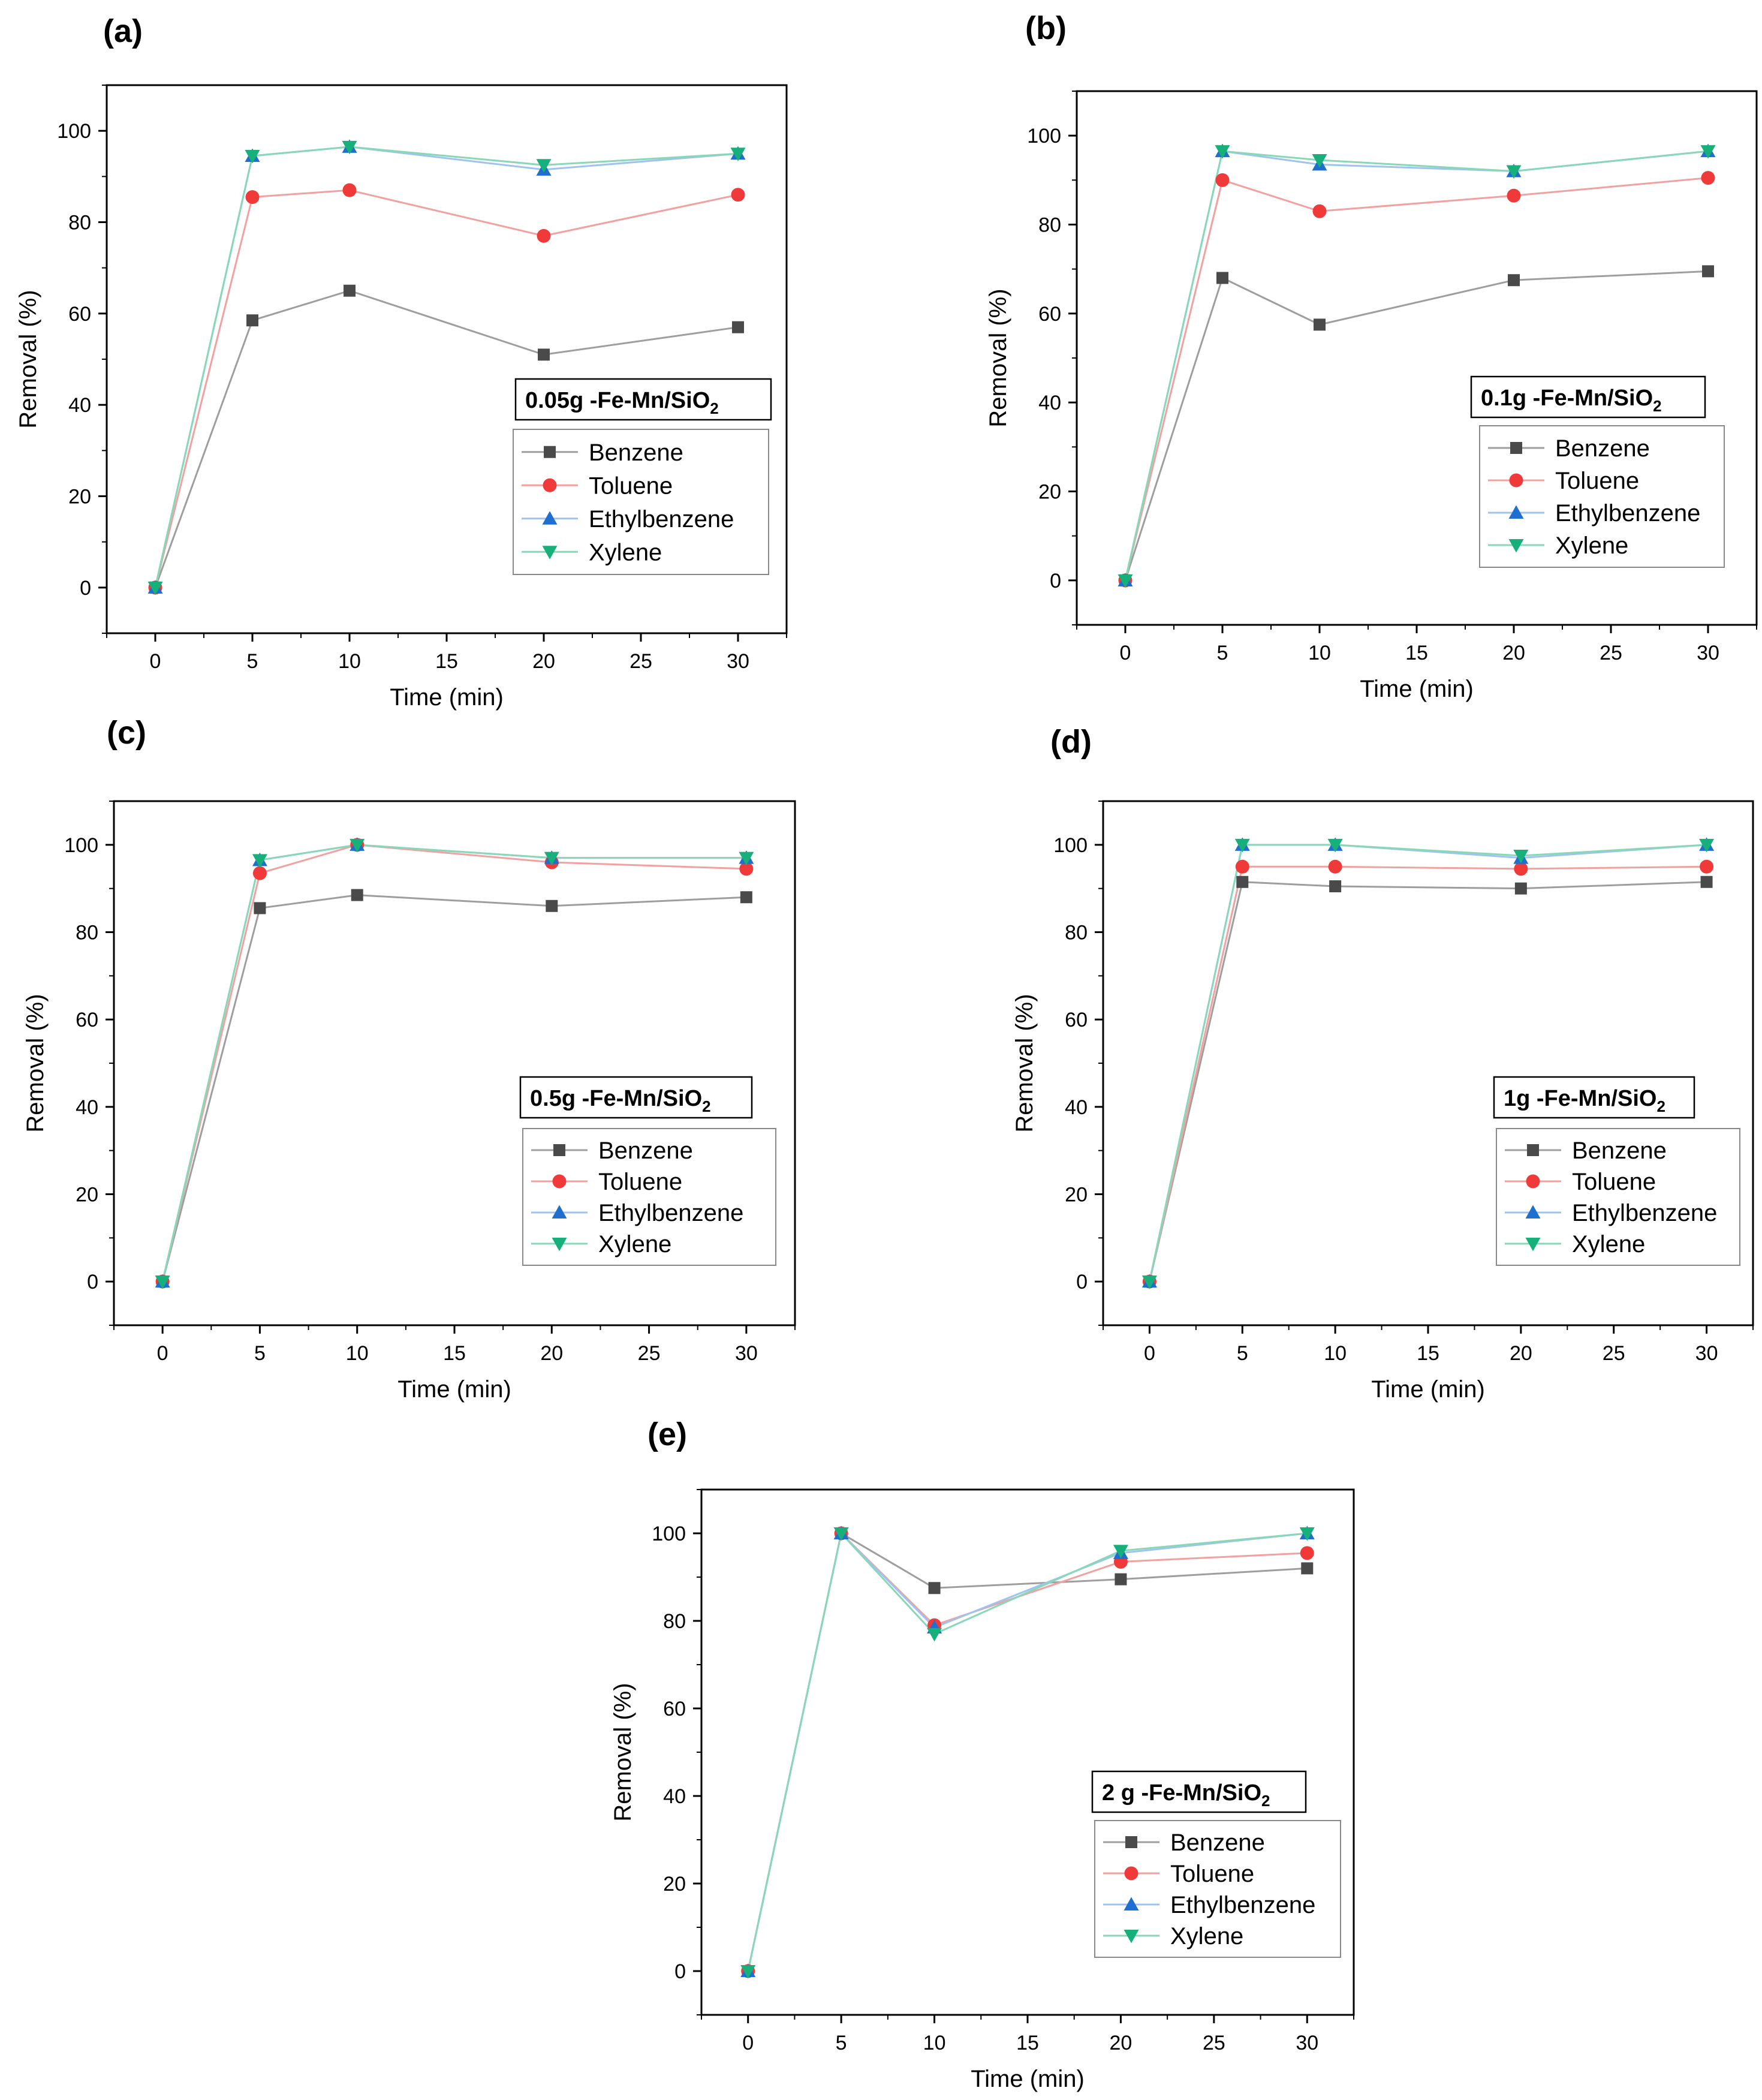 Image resolution: width=1762 pixels, height=2100 pixels. I want to click on sample-tag: 0.5g -Fe-Mn/SiO2, so click(620, 1100).